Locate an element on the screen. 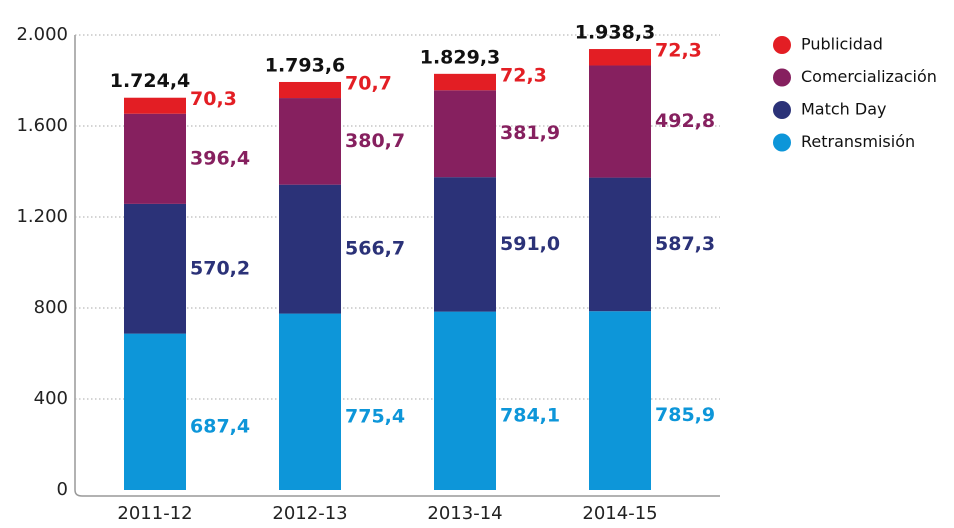 This screenshot has height=528, width=954. x-axis is located at coordinates (397, 493).